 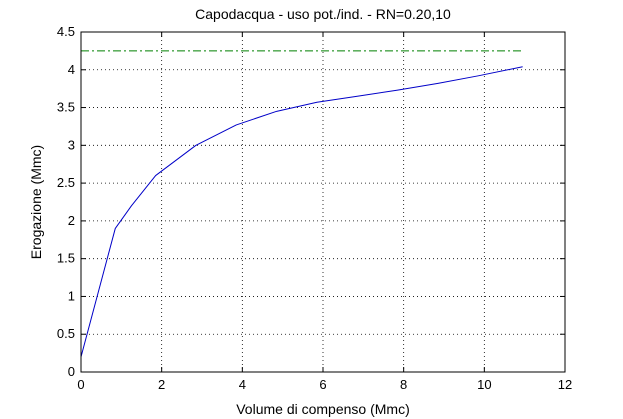 I want to click on x-axis-label: Volume di compenso (Mmc), so click(x=323, y=409).